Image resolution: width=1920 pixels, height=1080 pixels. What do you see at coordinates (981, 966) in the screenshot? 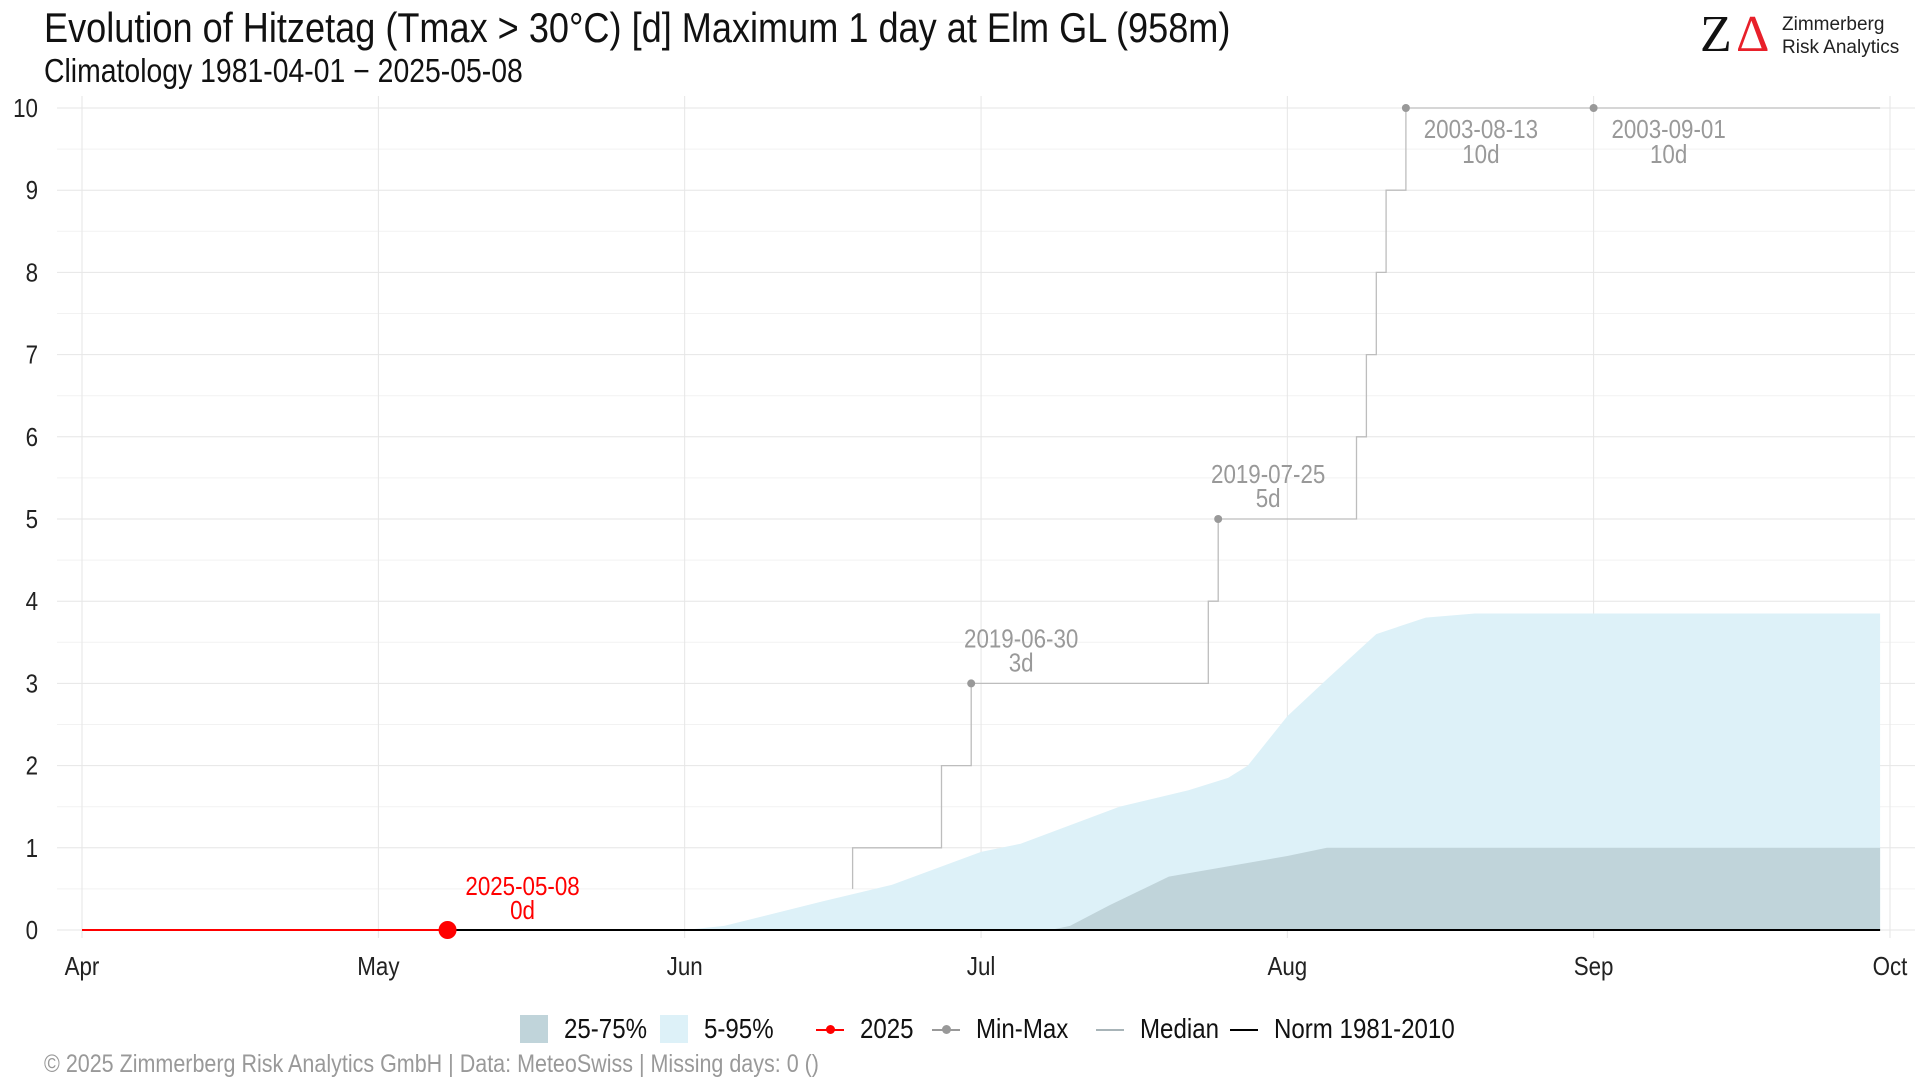
I see `x-tick-label: Jul` at bounding box center [981, 966].